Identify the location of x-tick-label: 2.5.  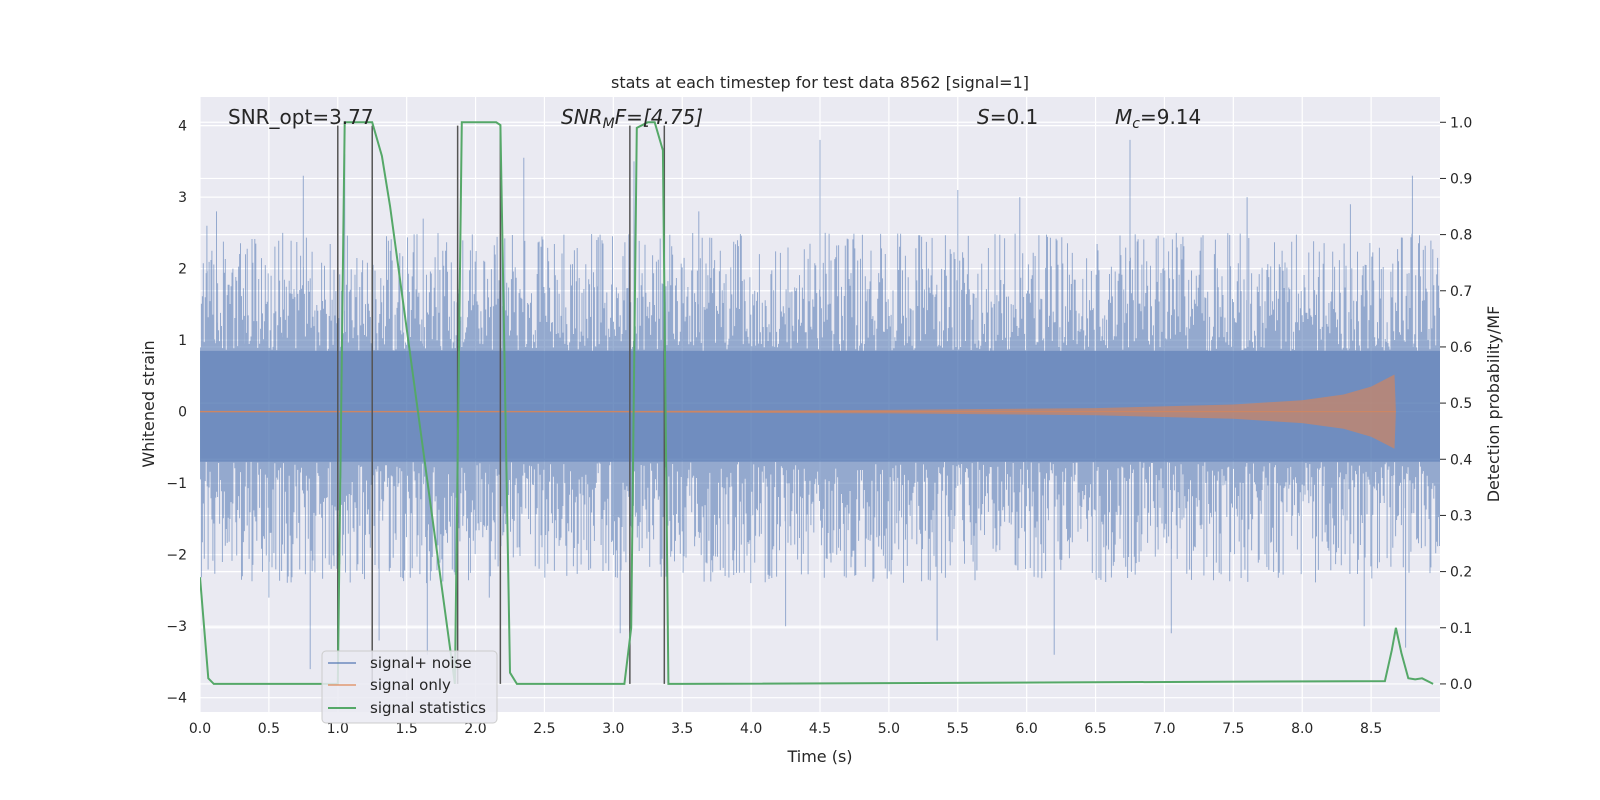
(544, 729).